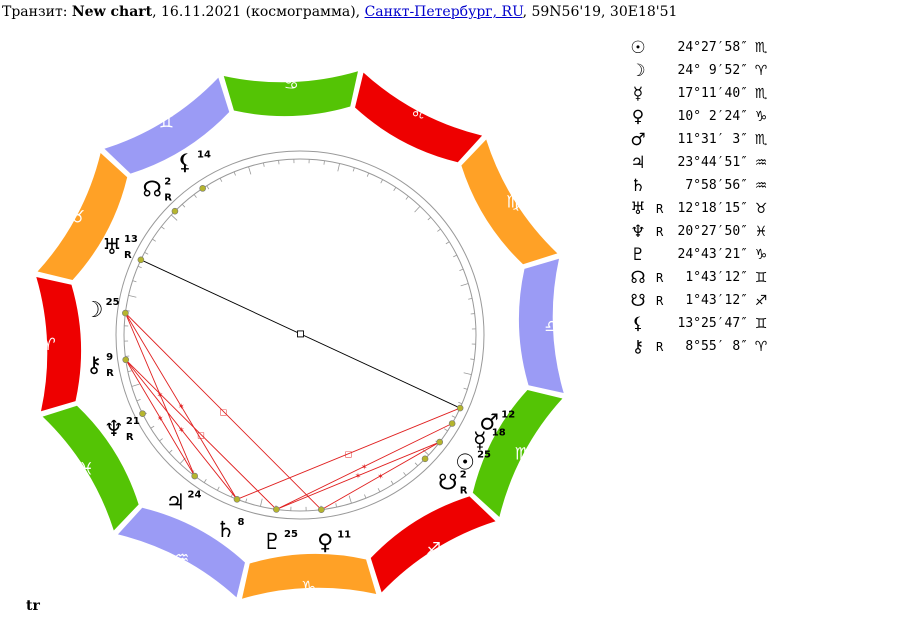 The image size is (908, 622). I want to click on aspect-line-sun-venus, so click(380, 476).